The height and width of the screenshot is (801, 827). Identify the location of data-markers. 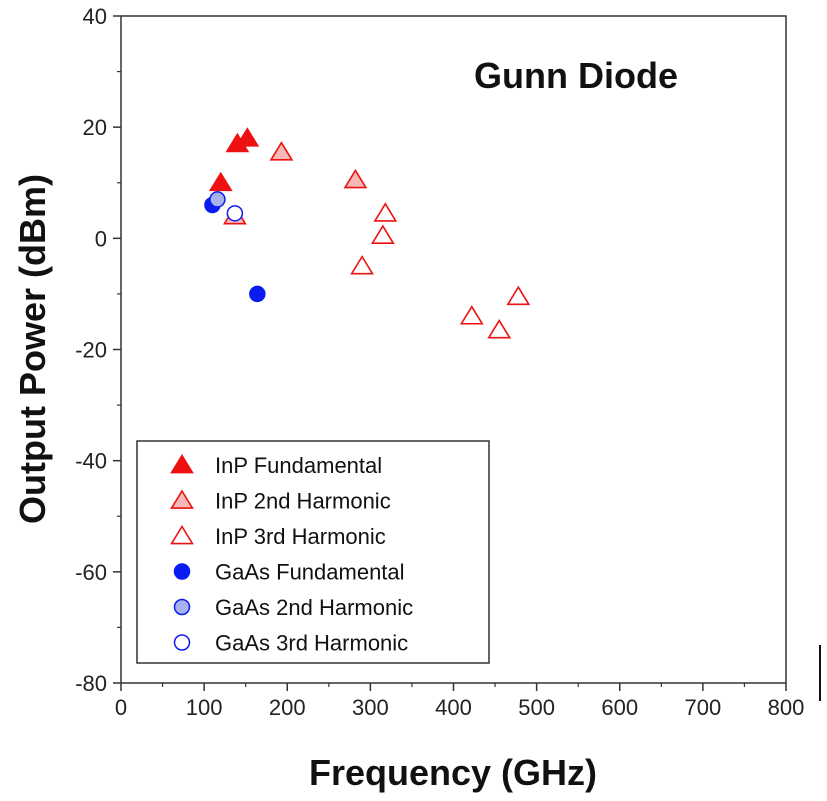
(367, 233).